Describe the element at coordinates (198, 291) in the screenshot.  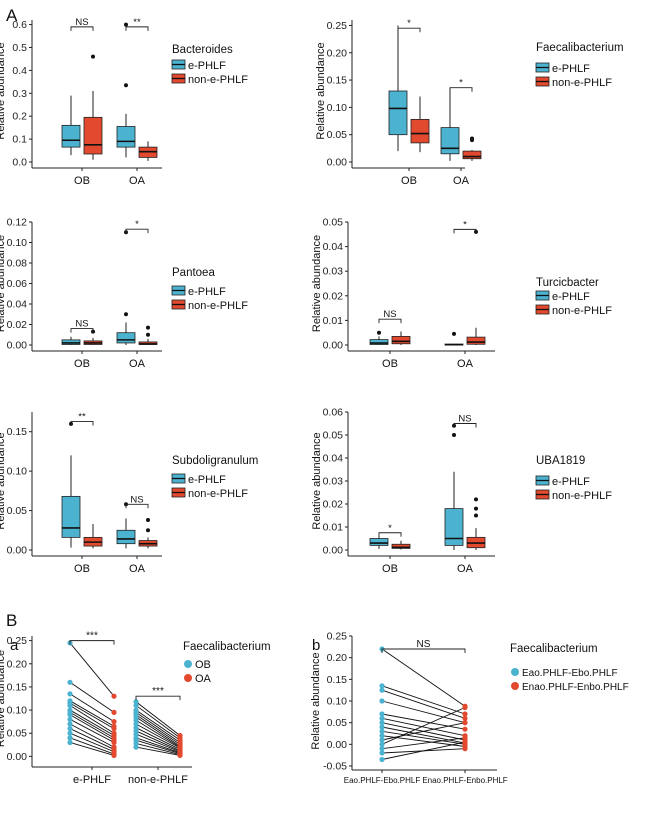
I see `legend-item-0: e-PHLF` at that location.